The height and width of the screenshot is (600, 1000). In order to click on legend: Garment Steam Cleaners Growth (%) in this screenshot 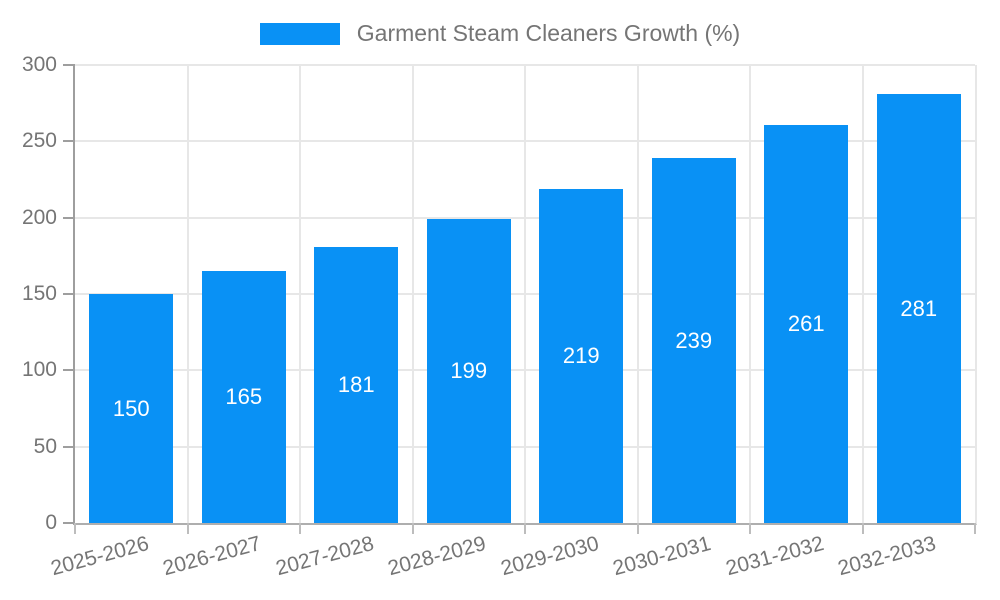, I will do `click(500, 33)`.